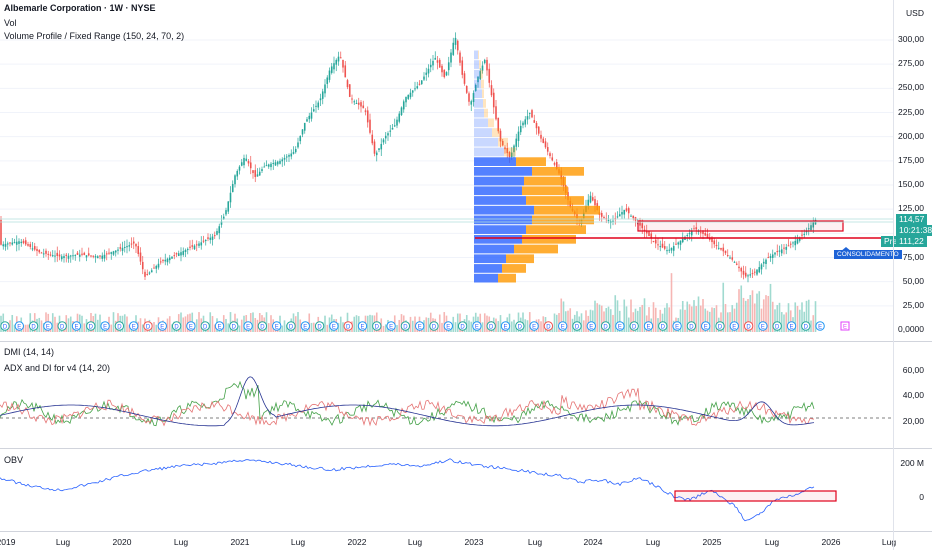  What do you see at coordinates (122, 542) in the screenshot?
I see `time-label: 2020` at bounding box center [122, 542].